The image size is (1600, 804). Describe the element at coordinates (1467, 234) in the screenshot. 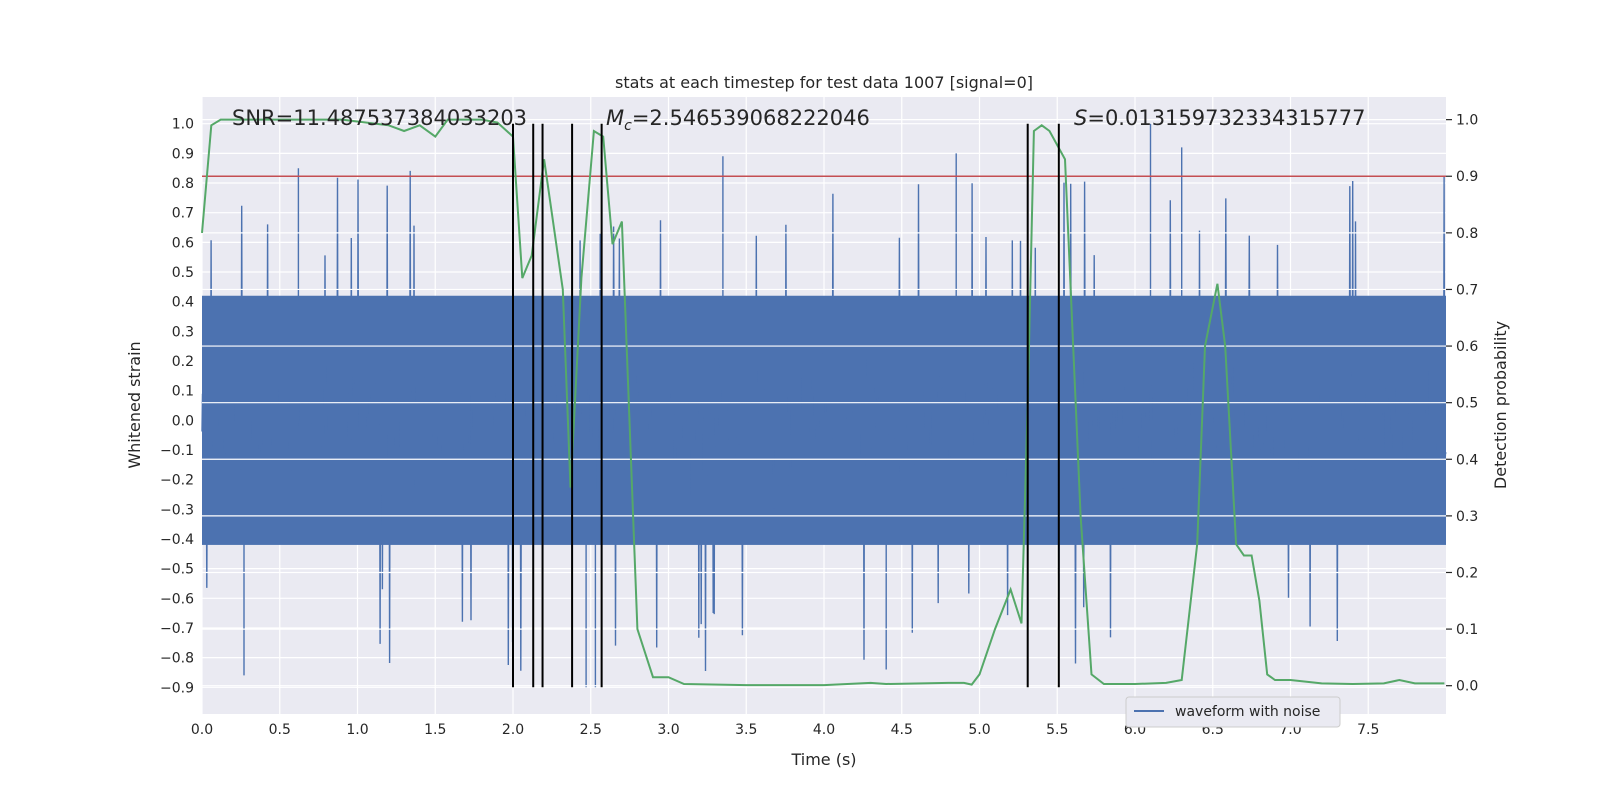

I see `y-tick-label-right: 0.8` at that location.